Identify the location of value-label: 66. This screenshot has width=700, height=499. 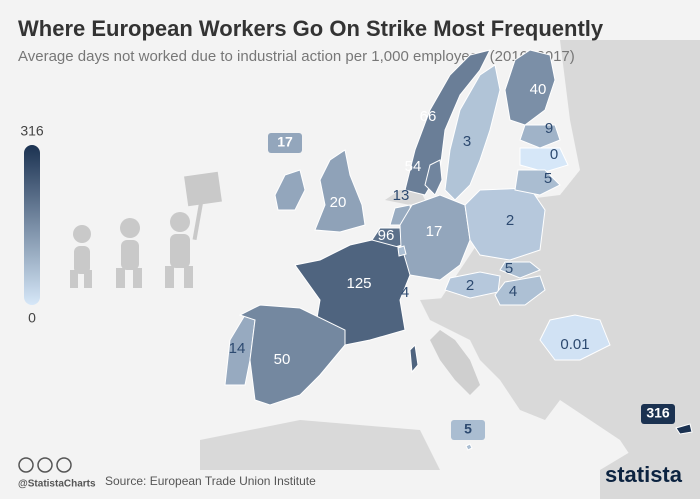
(428, 116).